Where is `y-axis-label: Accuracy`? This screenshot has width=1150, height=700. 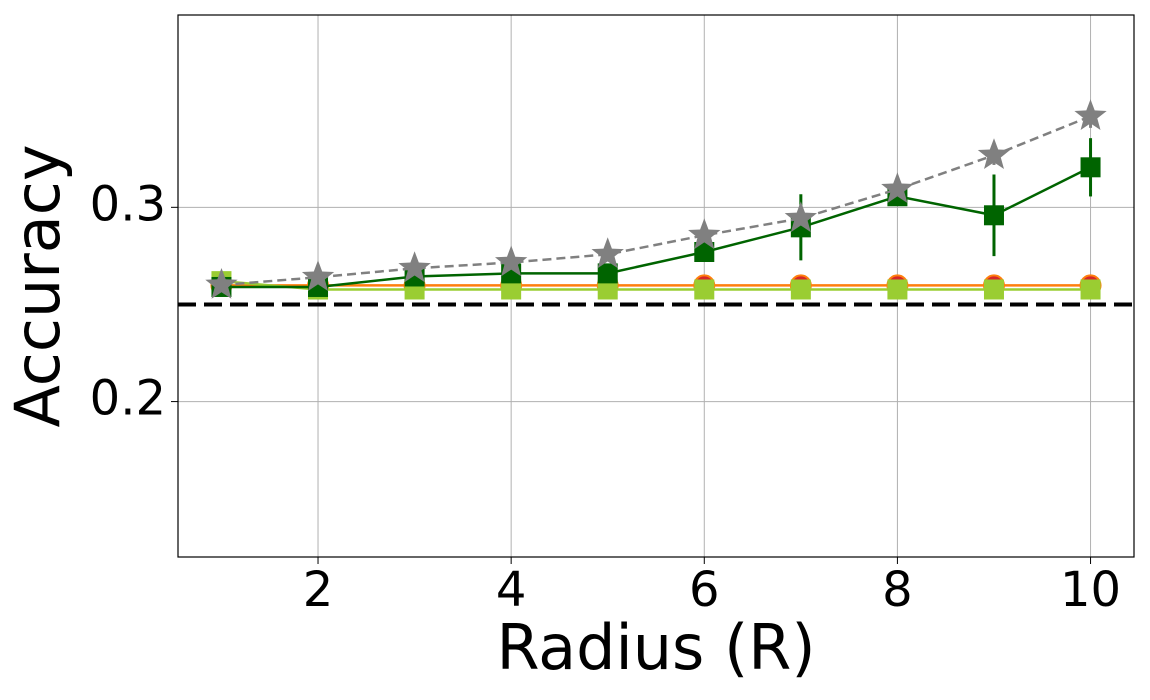
y-axis-label: Accuracy is located at coordinates (37, 285).